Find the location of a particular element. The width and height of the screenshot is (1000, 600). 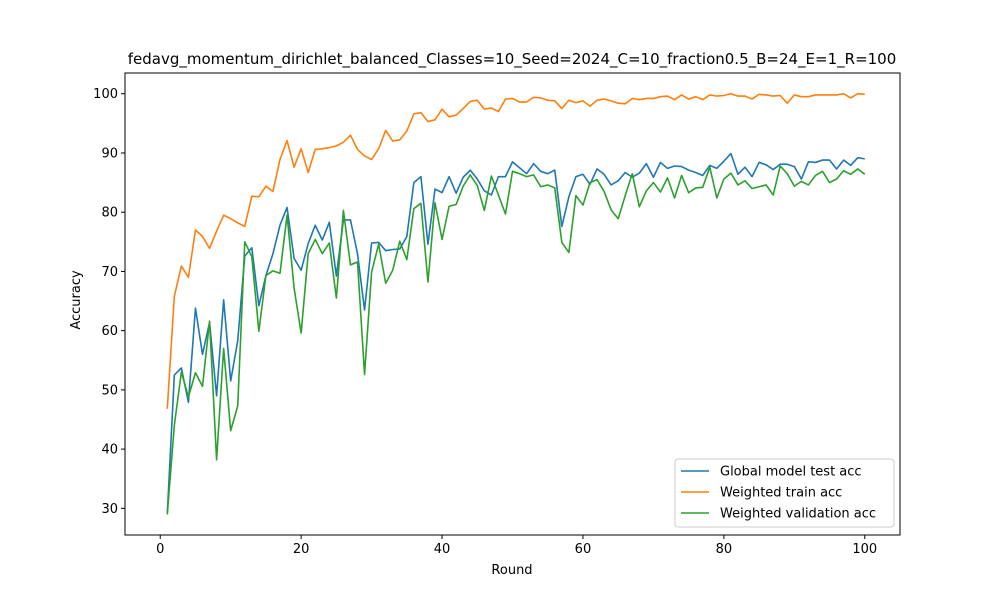

x-axis-label: Round is located at coordinates (511, 570).